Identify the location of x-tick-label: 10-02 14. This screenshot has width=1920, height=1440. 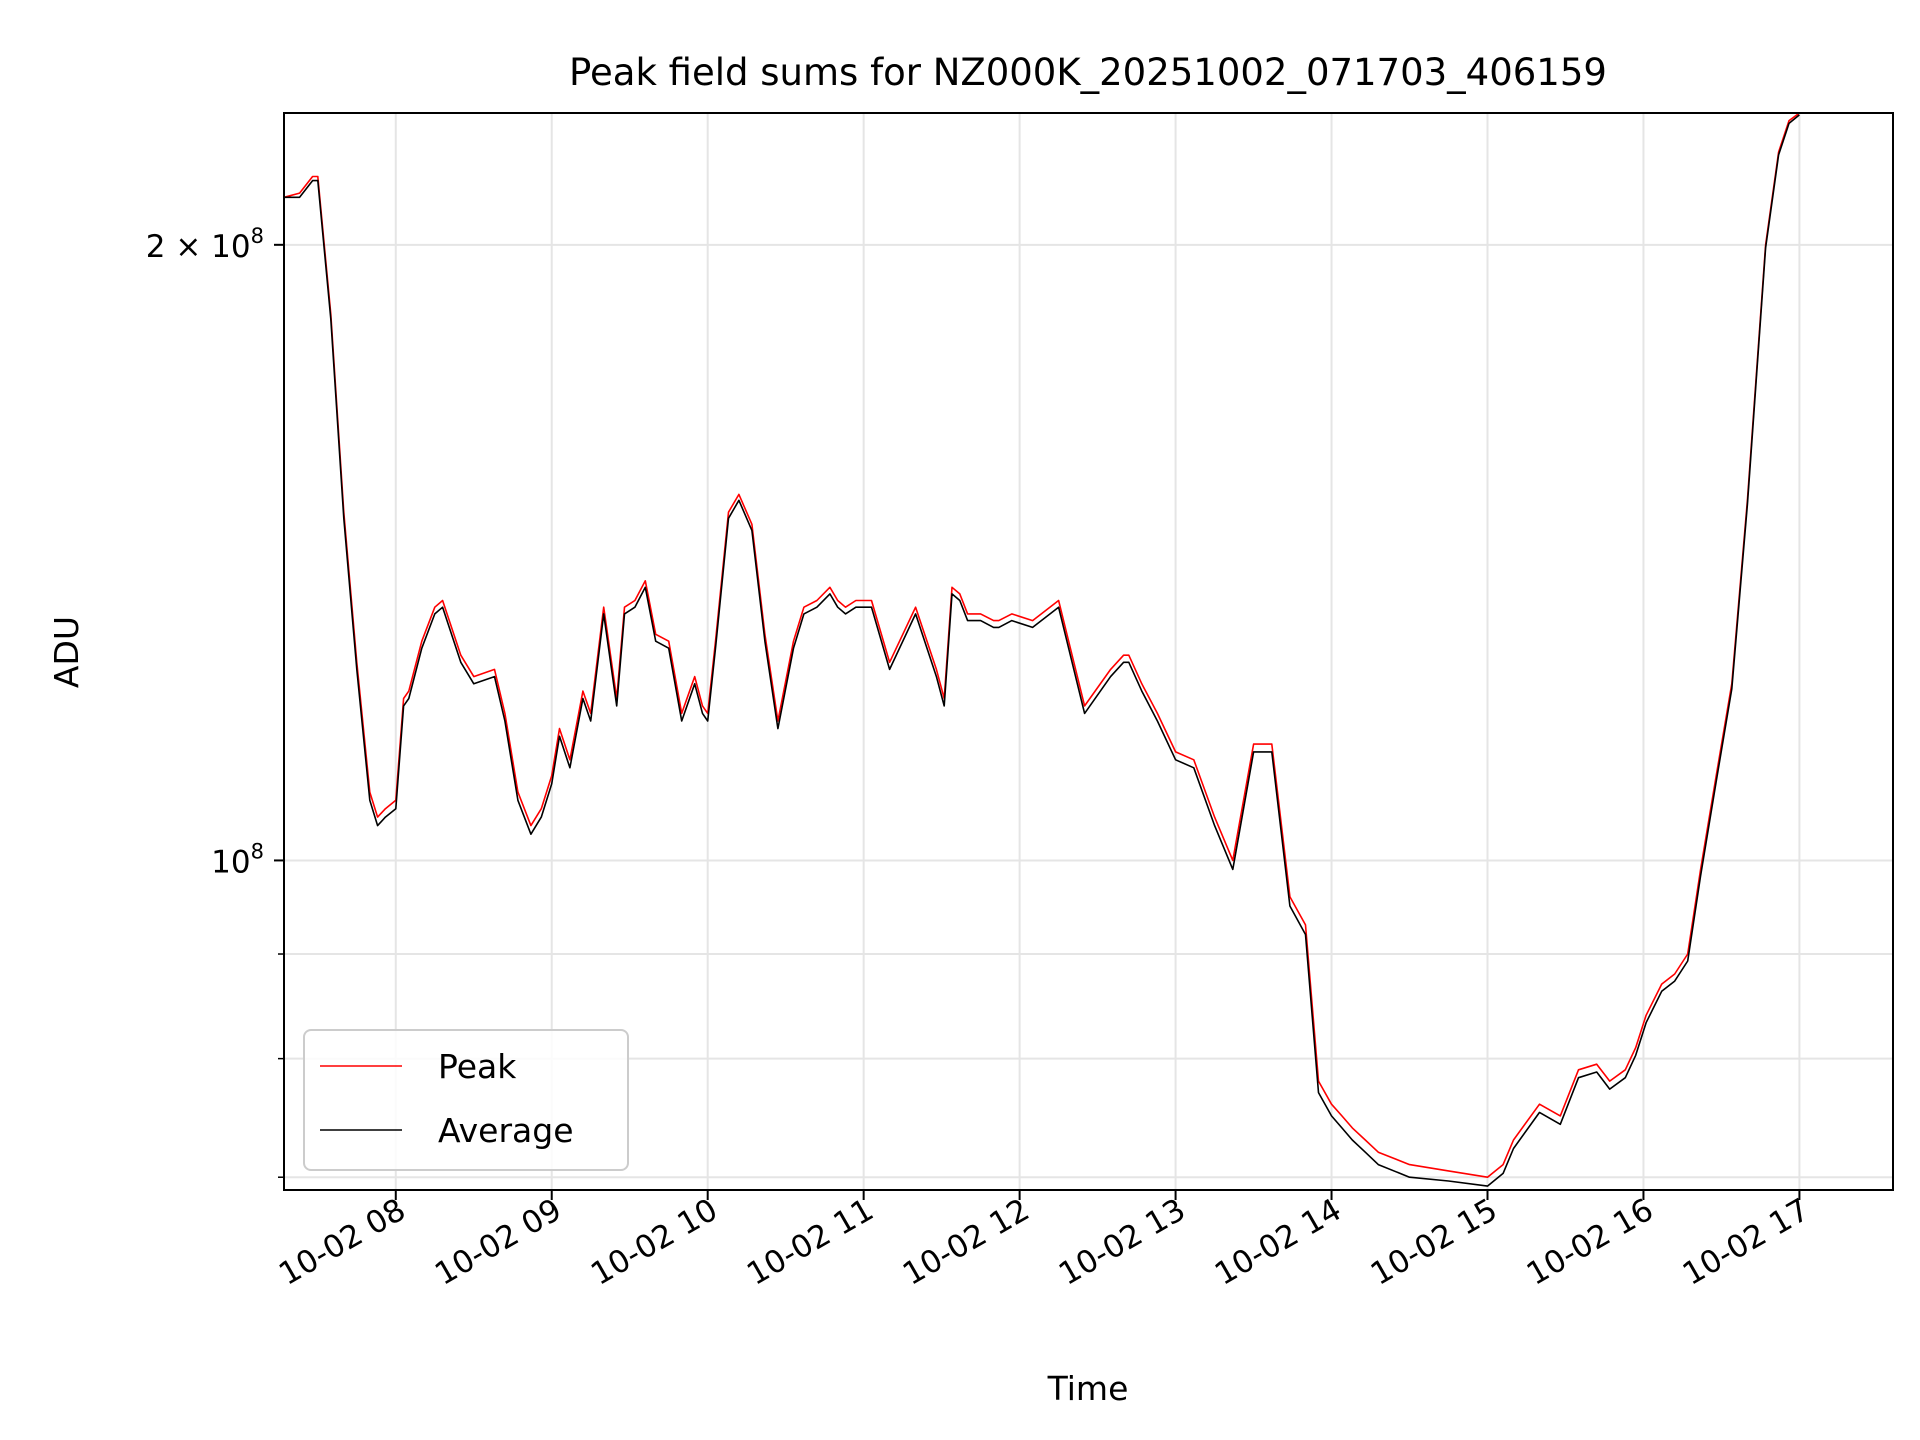
(1278, 1242).